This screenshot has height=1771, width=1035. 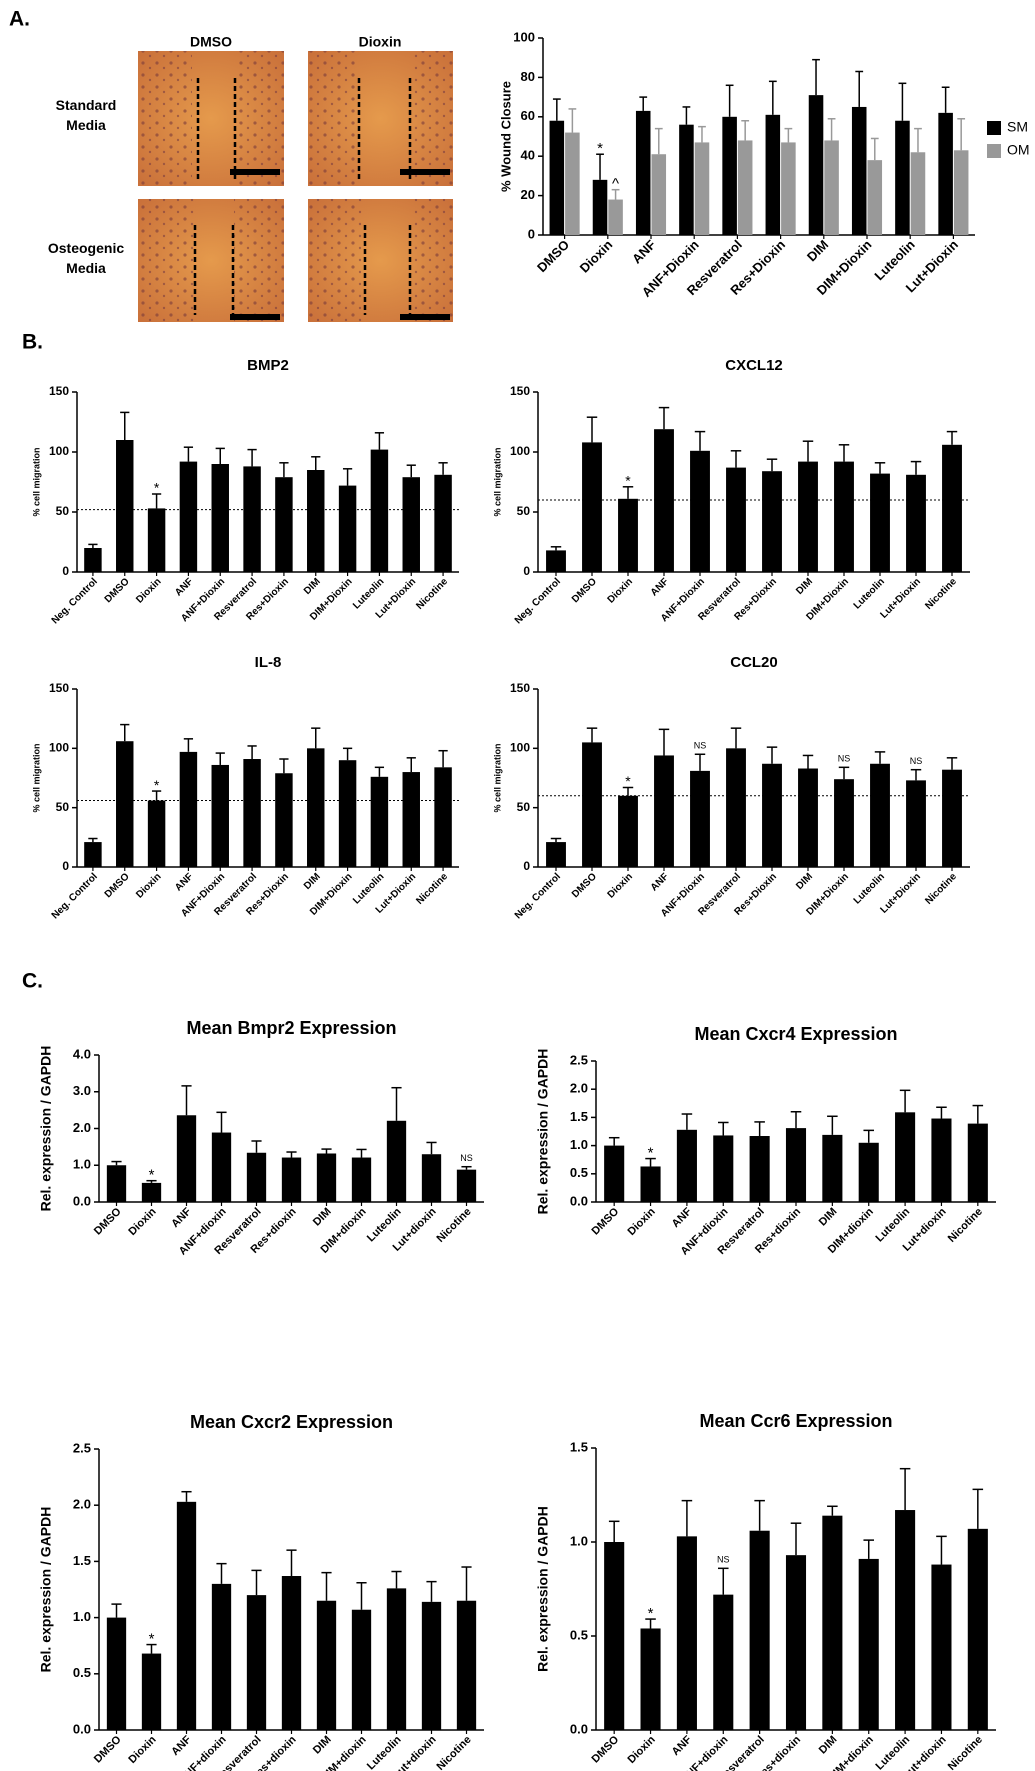 I want to click on y-tick-label: 0.5, so click(x=579, y=1634).